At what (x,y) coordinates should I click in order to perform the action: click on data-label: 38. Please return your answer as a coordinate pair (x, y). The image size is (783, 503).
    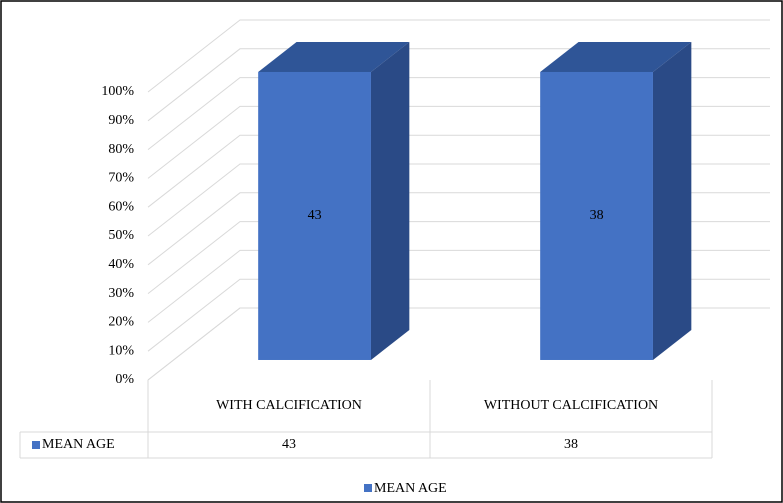
    Looking at the image, I should click on (597, 215).